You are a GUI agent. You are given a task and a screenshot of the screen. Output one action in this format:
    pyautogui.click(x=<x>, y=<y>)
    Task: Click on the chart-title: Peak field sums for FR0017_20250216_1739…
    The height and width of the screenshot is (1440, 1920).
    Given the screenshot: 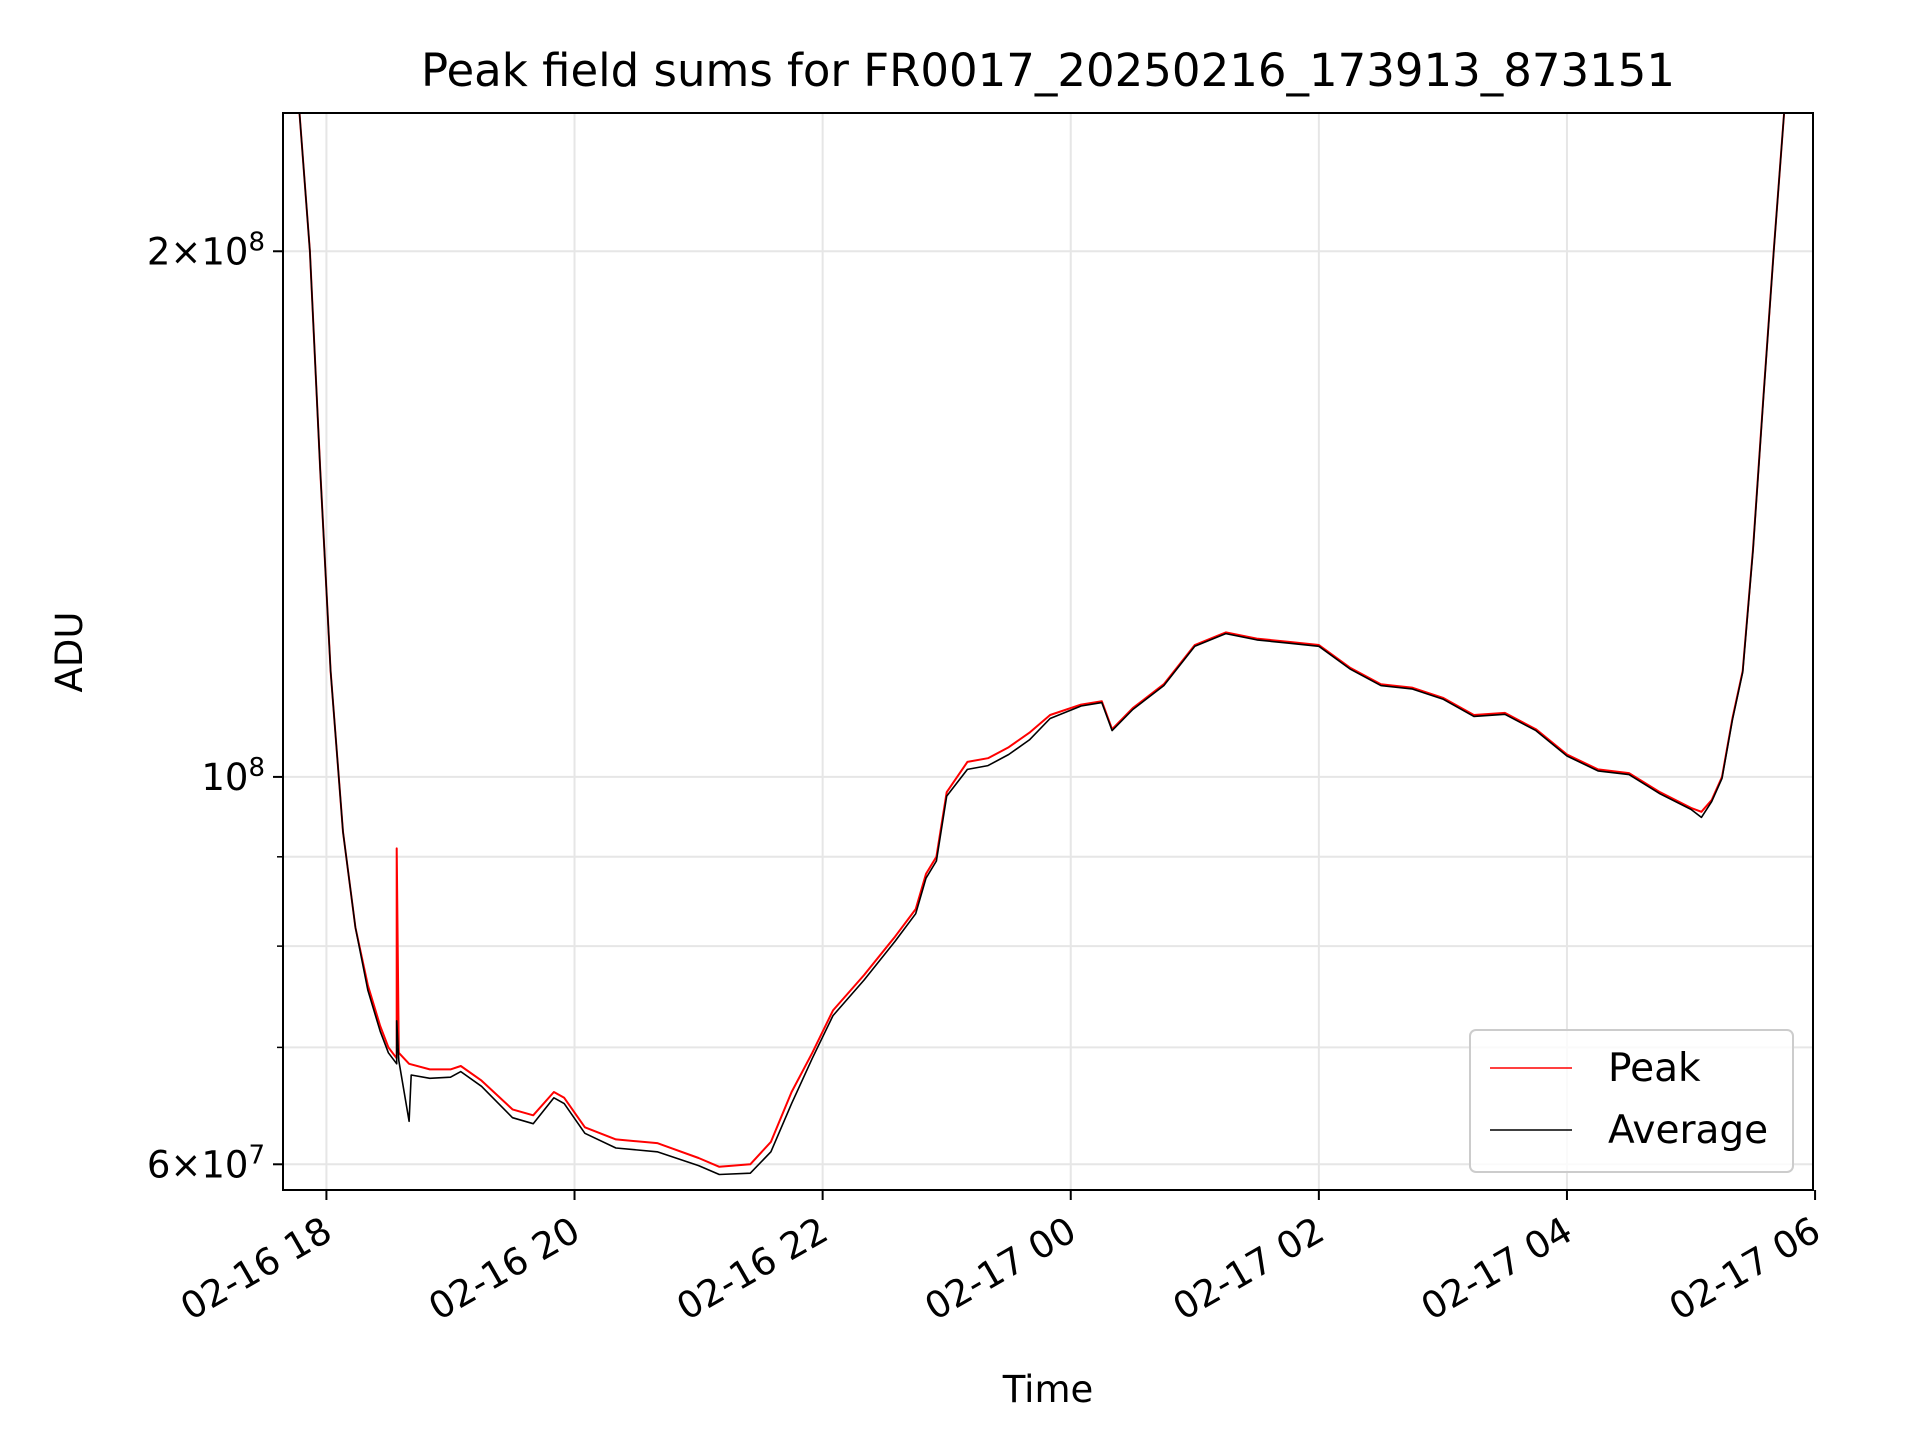 What is the action you would take?
    pyautogui.click(x=1048, y=70)
    